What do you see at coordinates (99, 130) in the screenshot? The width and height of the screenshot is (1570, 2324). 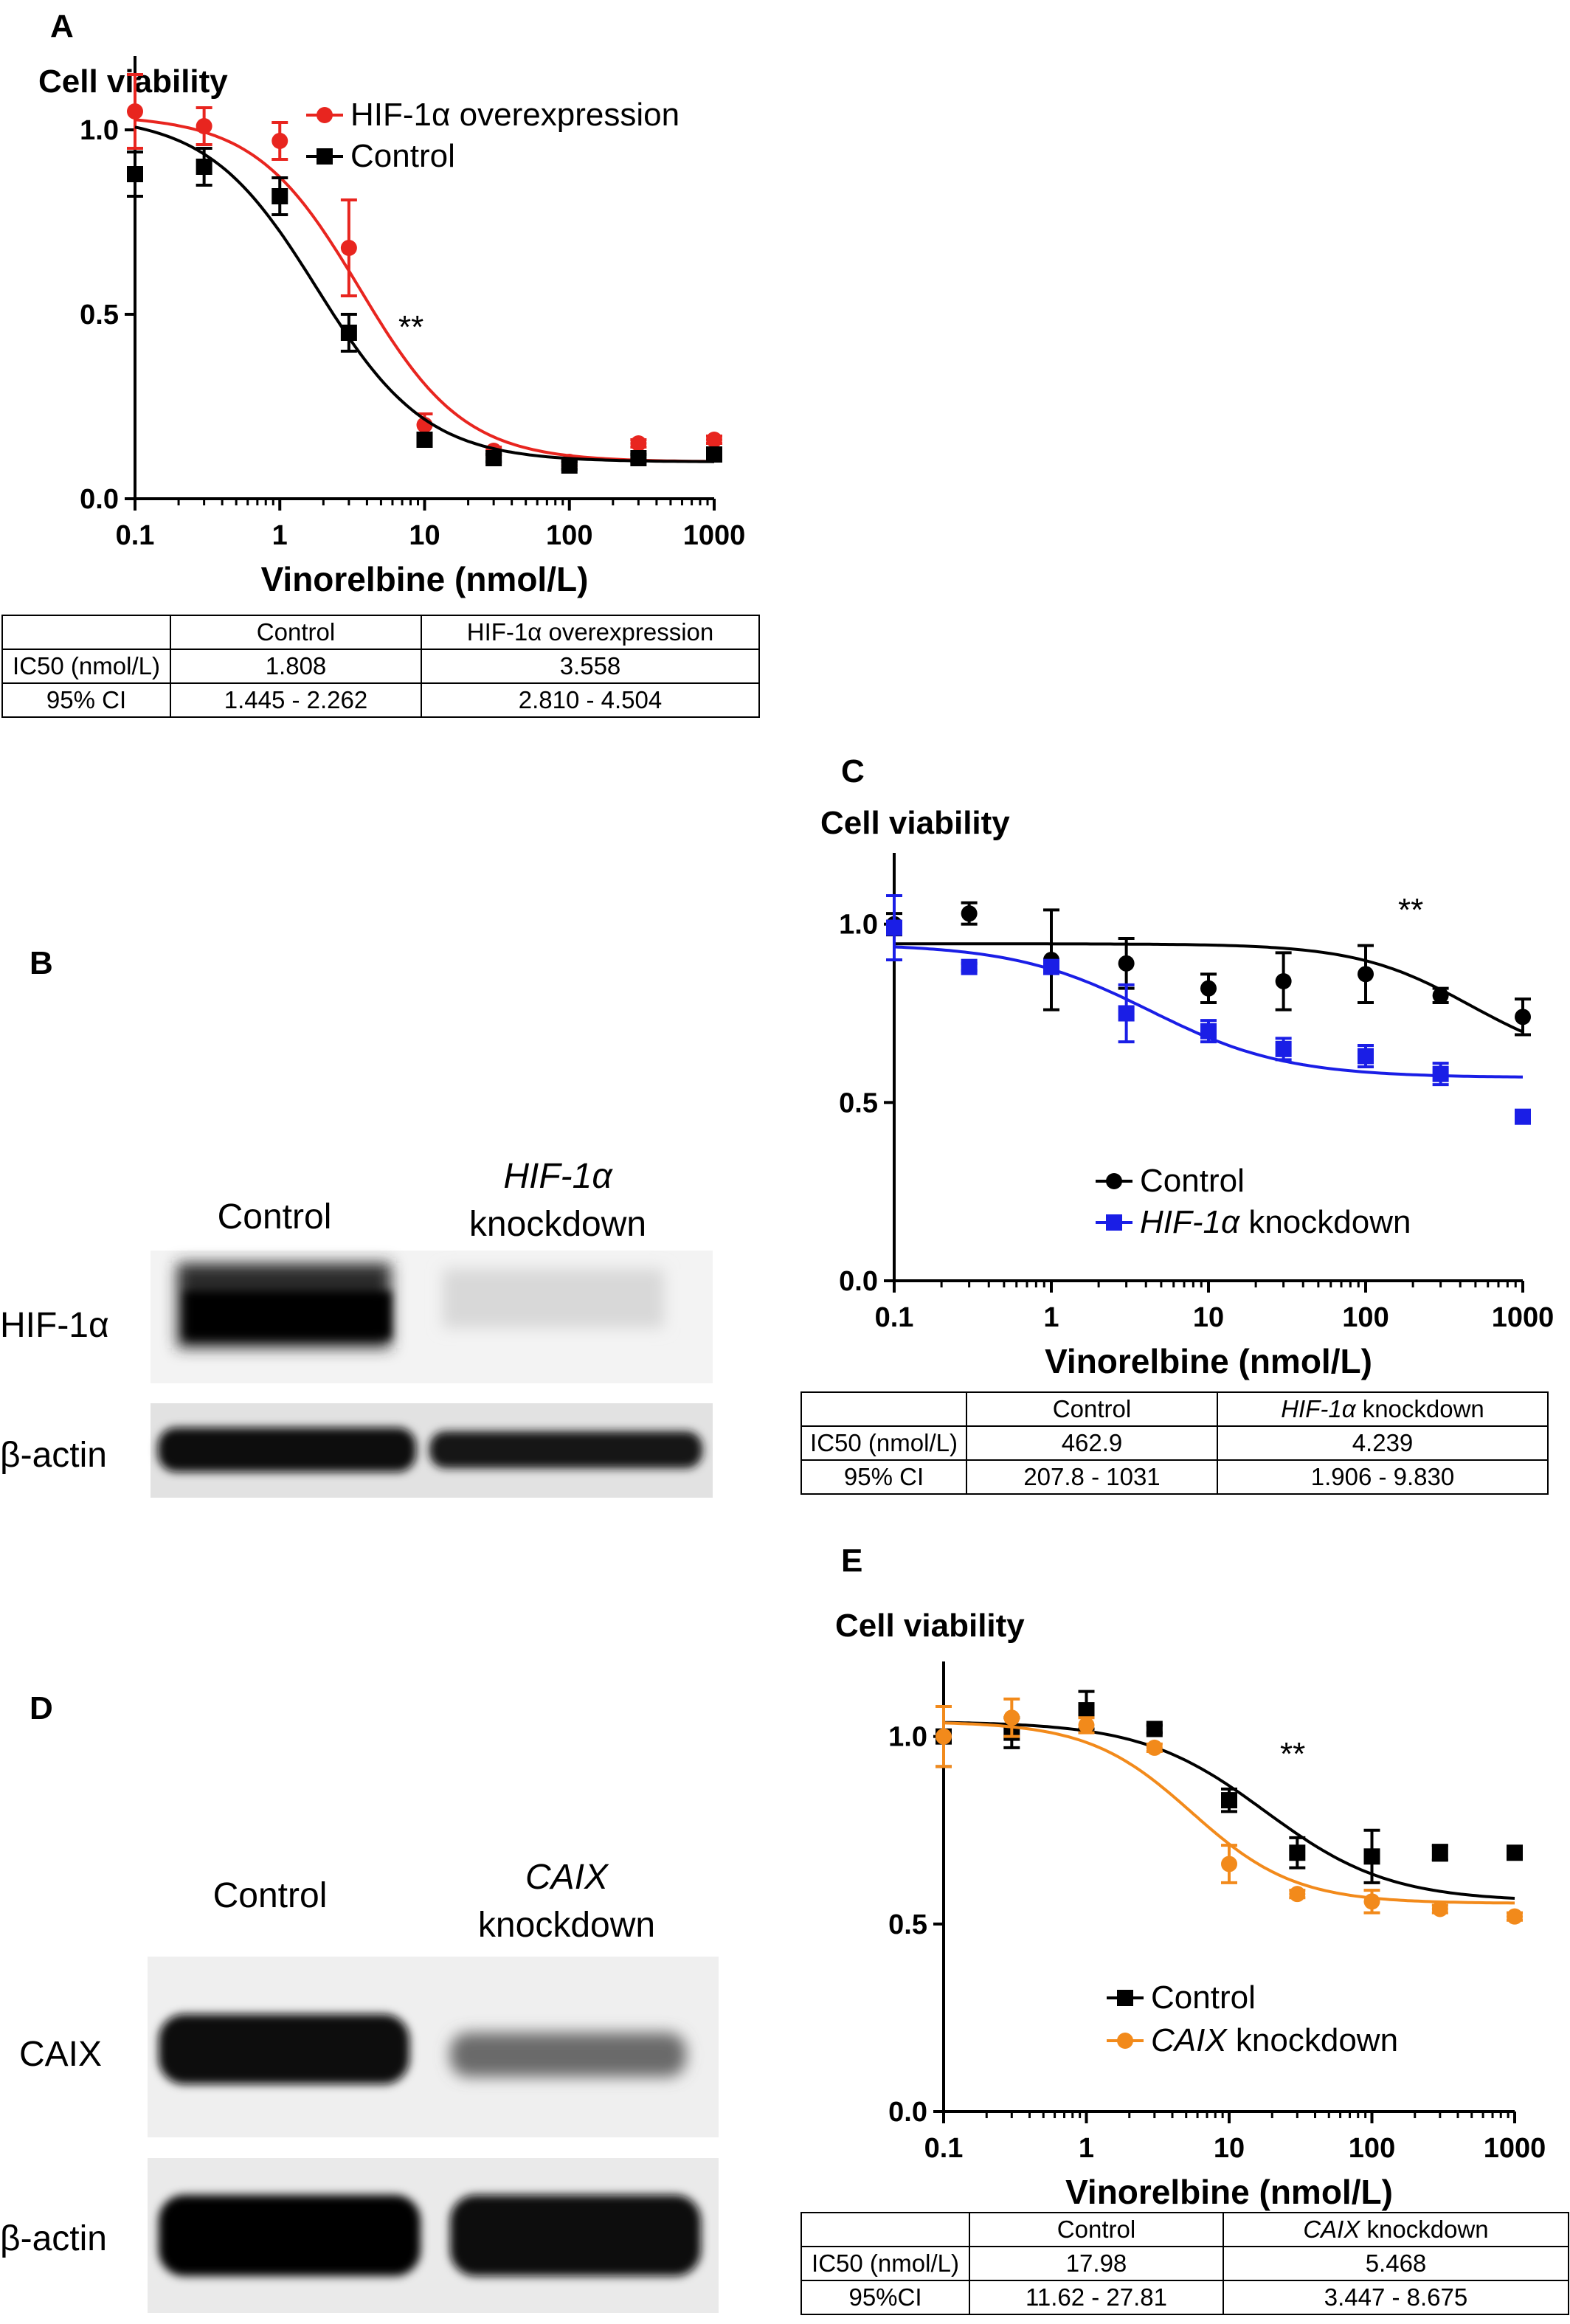 I see `chart-a-y-tick-label: 1.0` at bounding box center [99, 130].